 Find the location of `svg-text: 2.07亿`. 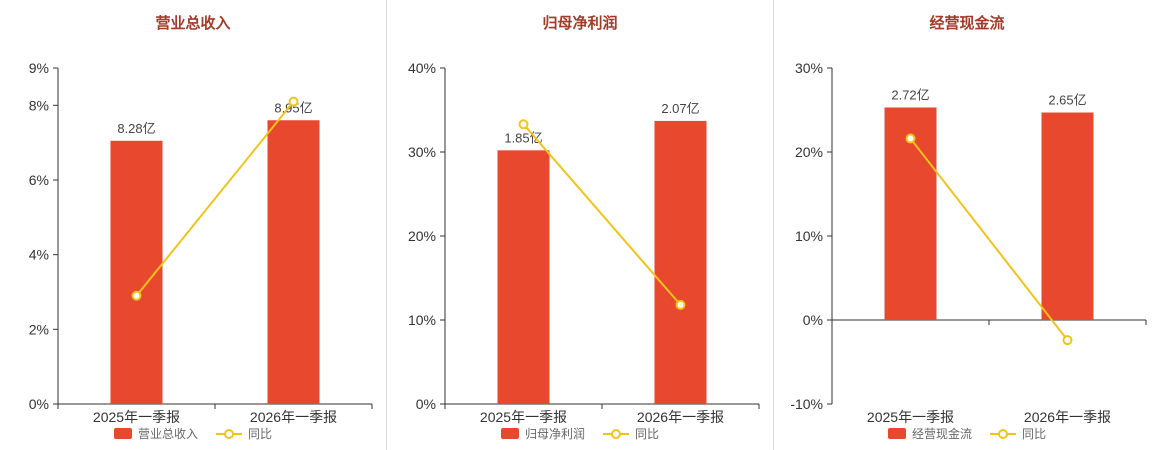

svg-text: 2.07亿 is located at coordinates (680, 108).